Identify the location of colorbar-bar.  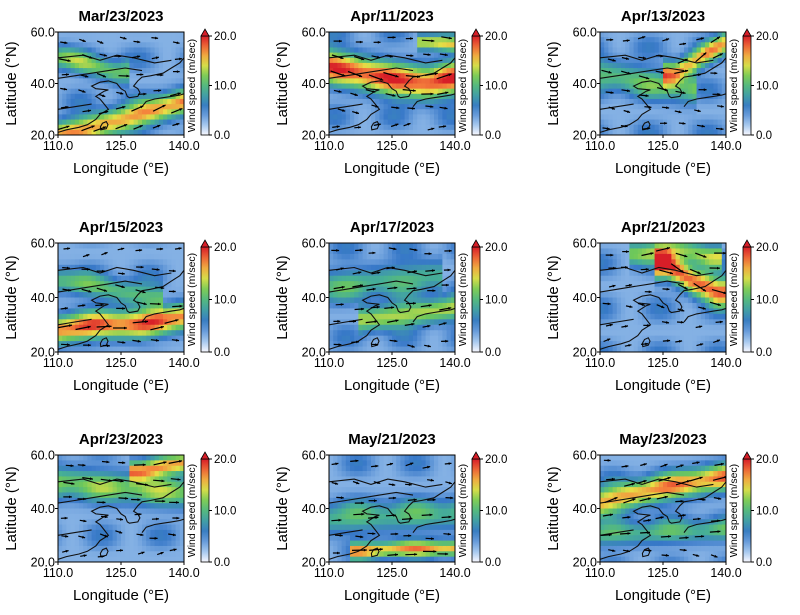
(747, 299).